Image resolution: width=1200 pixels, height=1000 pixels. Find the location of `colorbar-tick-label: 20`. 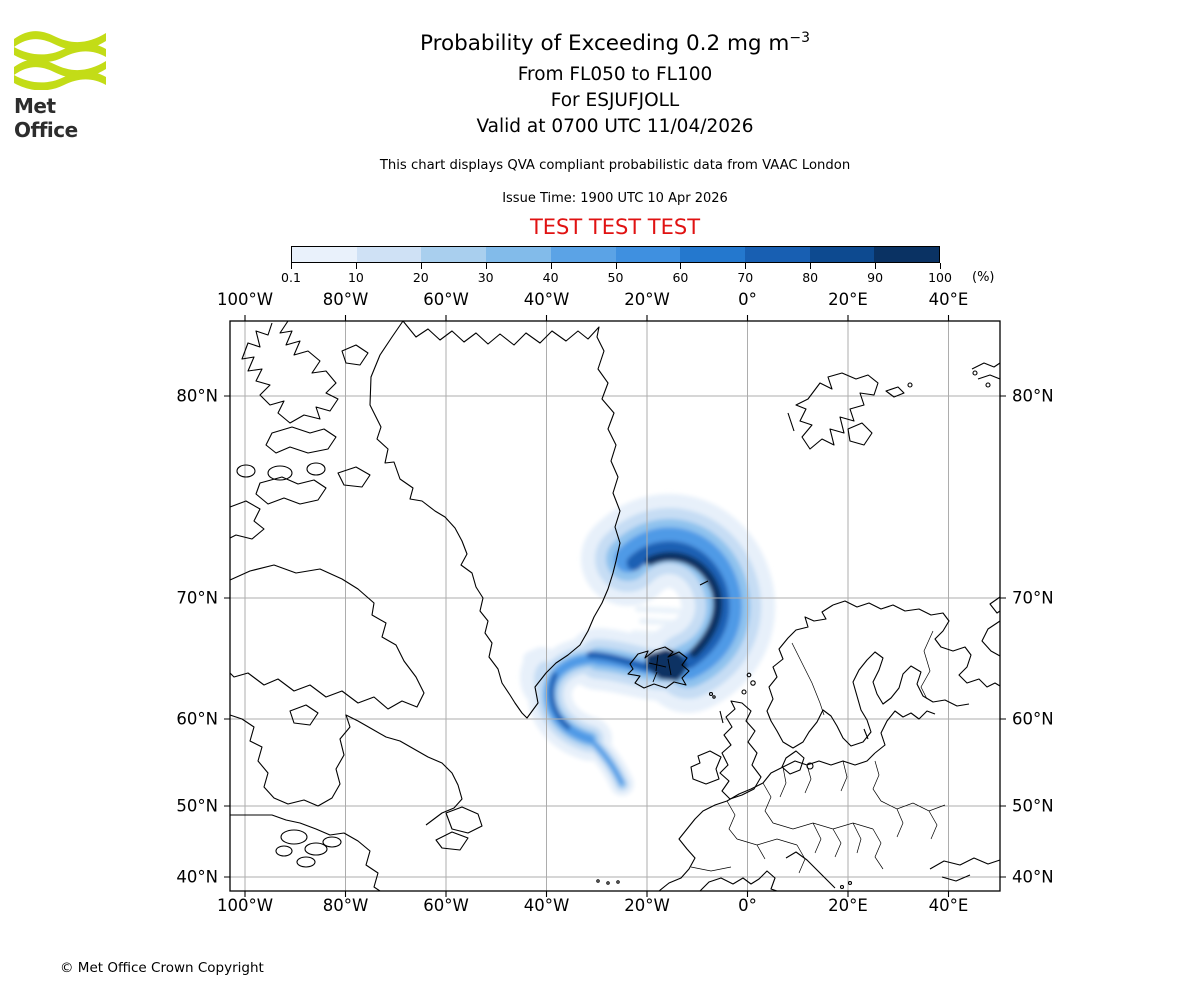

colorbar-tick-label: 20 is located at coordinates (420, 277).